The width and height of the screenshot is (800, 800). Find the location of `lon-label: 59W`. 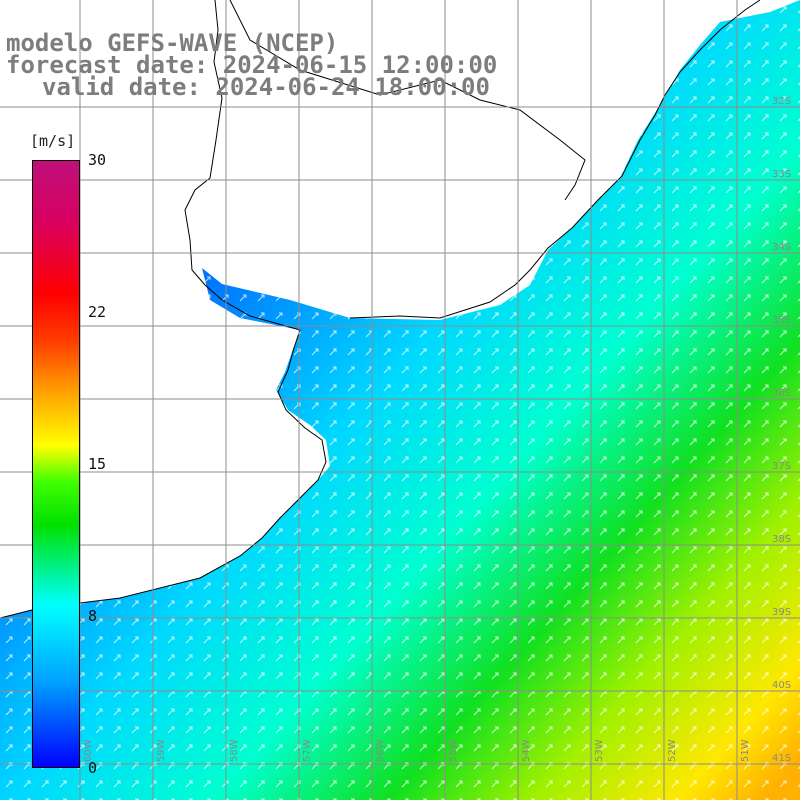

lon-label: 59W is located at coordinates (161, 750).